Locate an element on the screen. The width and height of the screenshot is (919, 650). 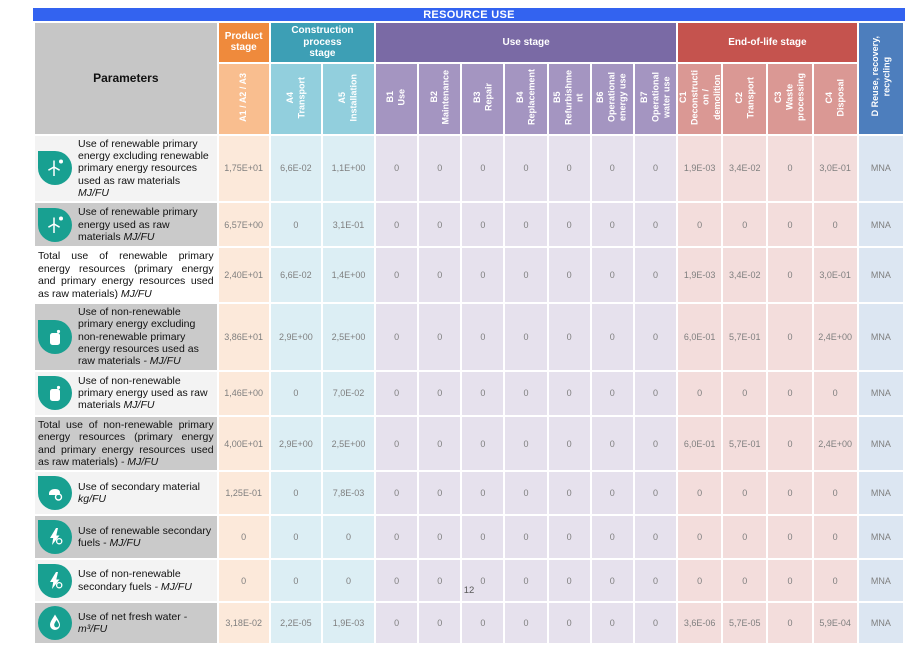
value-cell: 5,9E-04 is located at coordinates (835, 623).